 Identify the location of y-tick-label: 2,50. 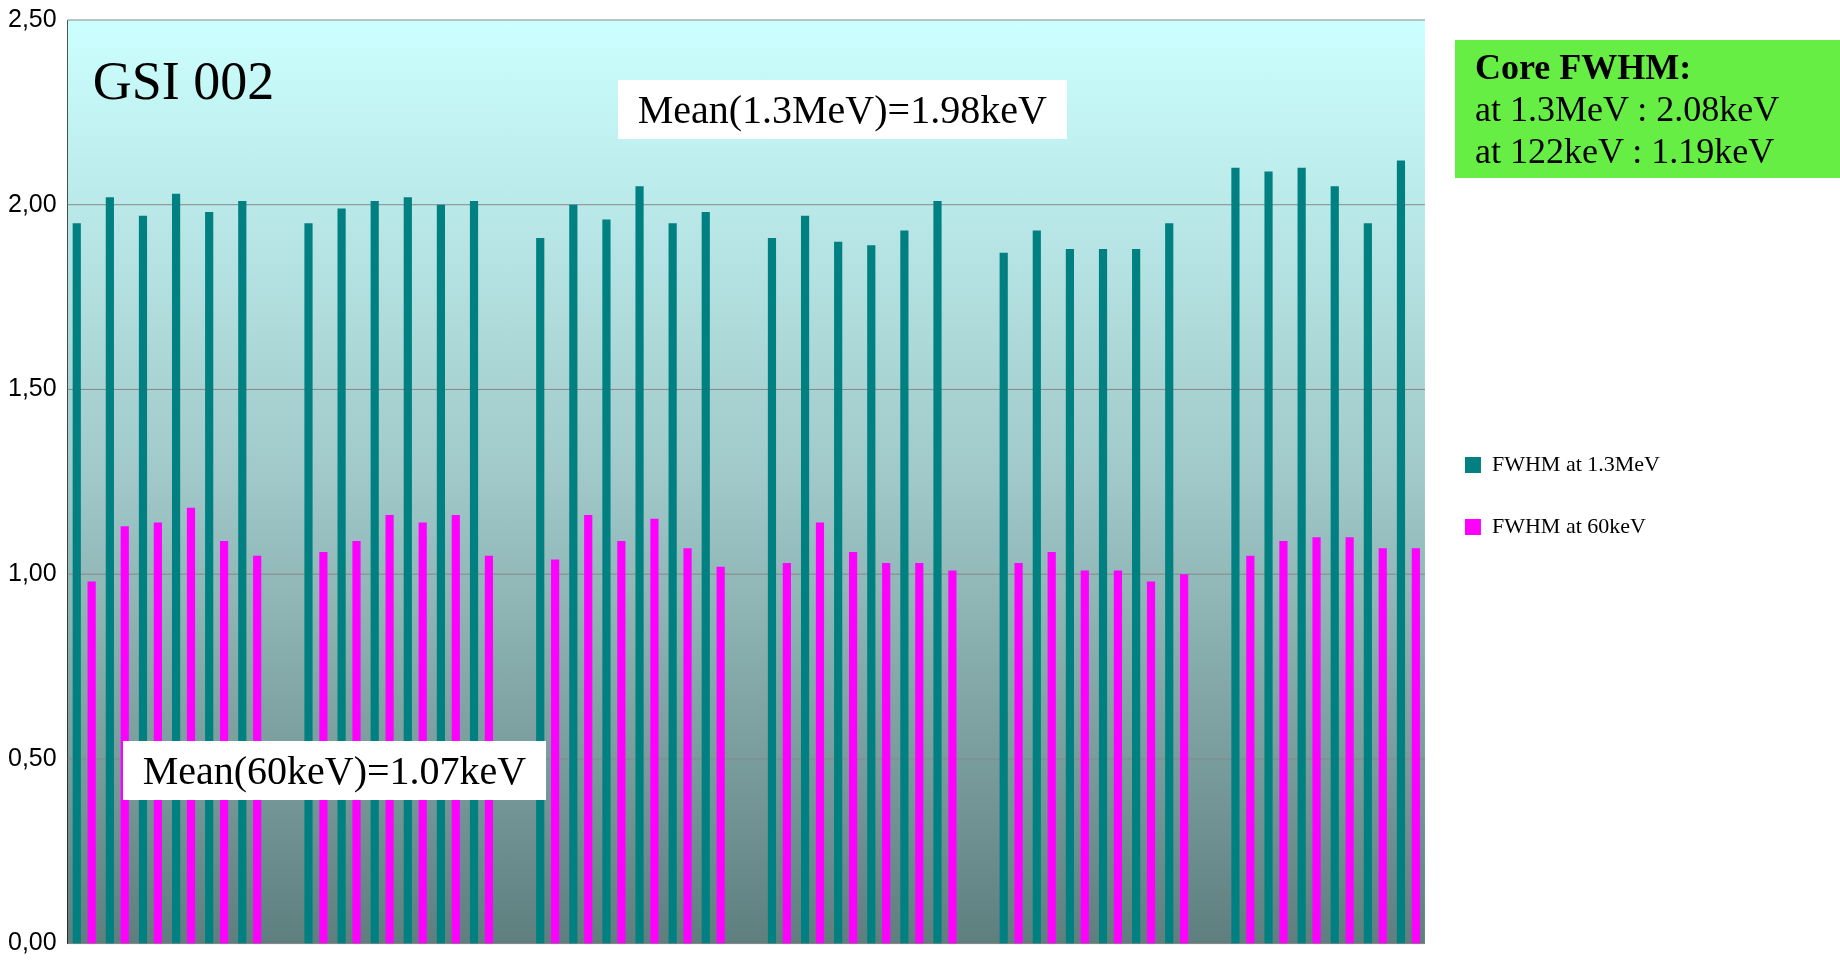
(32, 17).